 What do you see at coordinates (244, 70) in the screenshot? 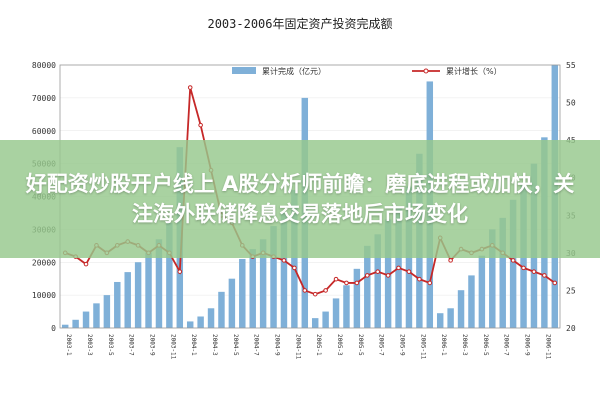
I see `legend-swatch-bar` at bounding box center [244, 70].